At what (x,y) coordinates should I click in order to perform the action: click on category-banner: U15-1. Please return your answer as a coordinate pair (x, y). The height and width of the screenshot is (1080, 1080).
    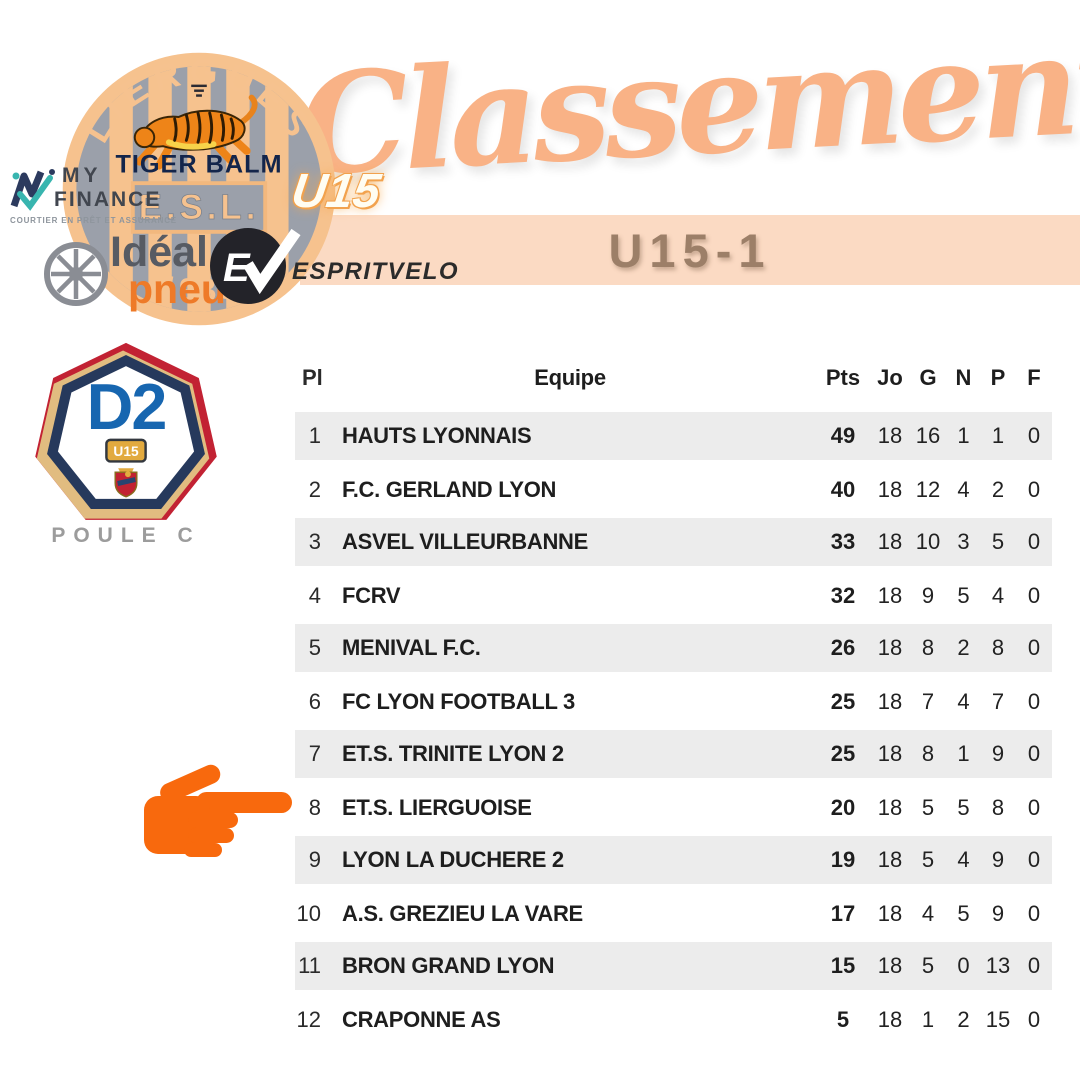
    Looking at the image, I should click on (690, 250).